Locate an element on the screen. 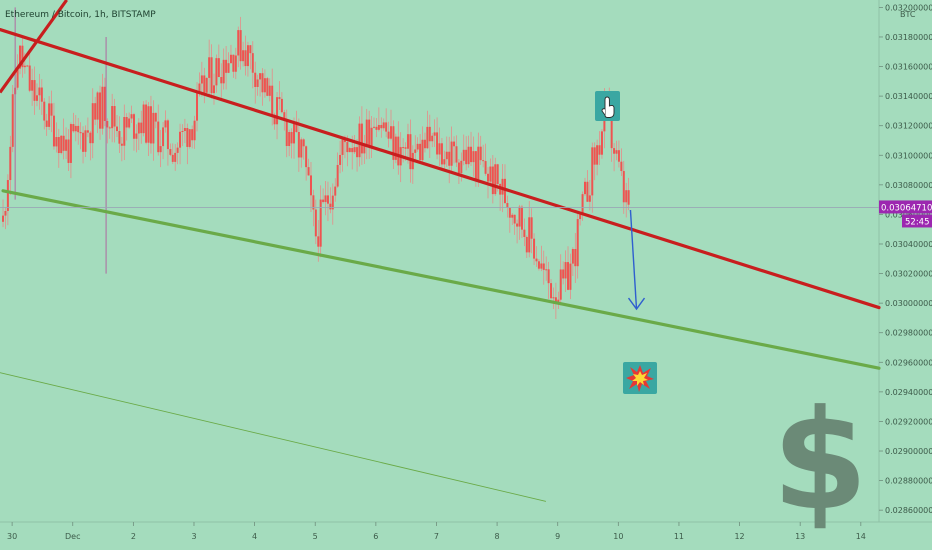  collision-burst-icon is located at coordinates (640, 378).